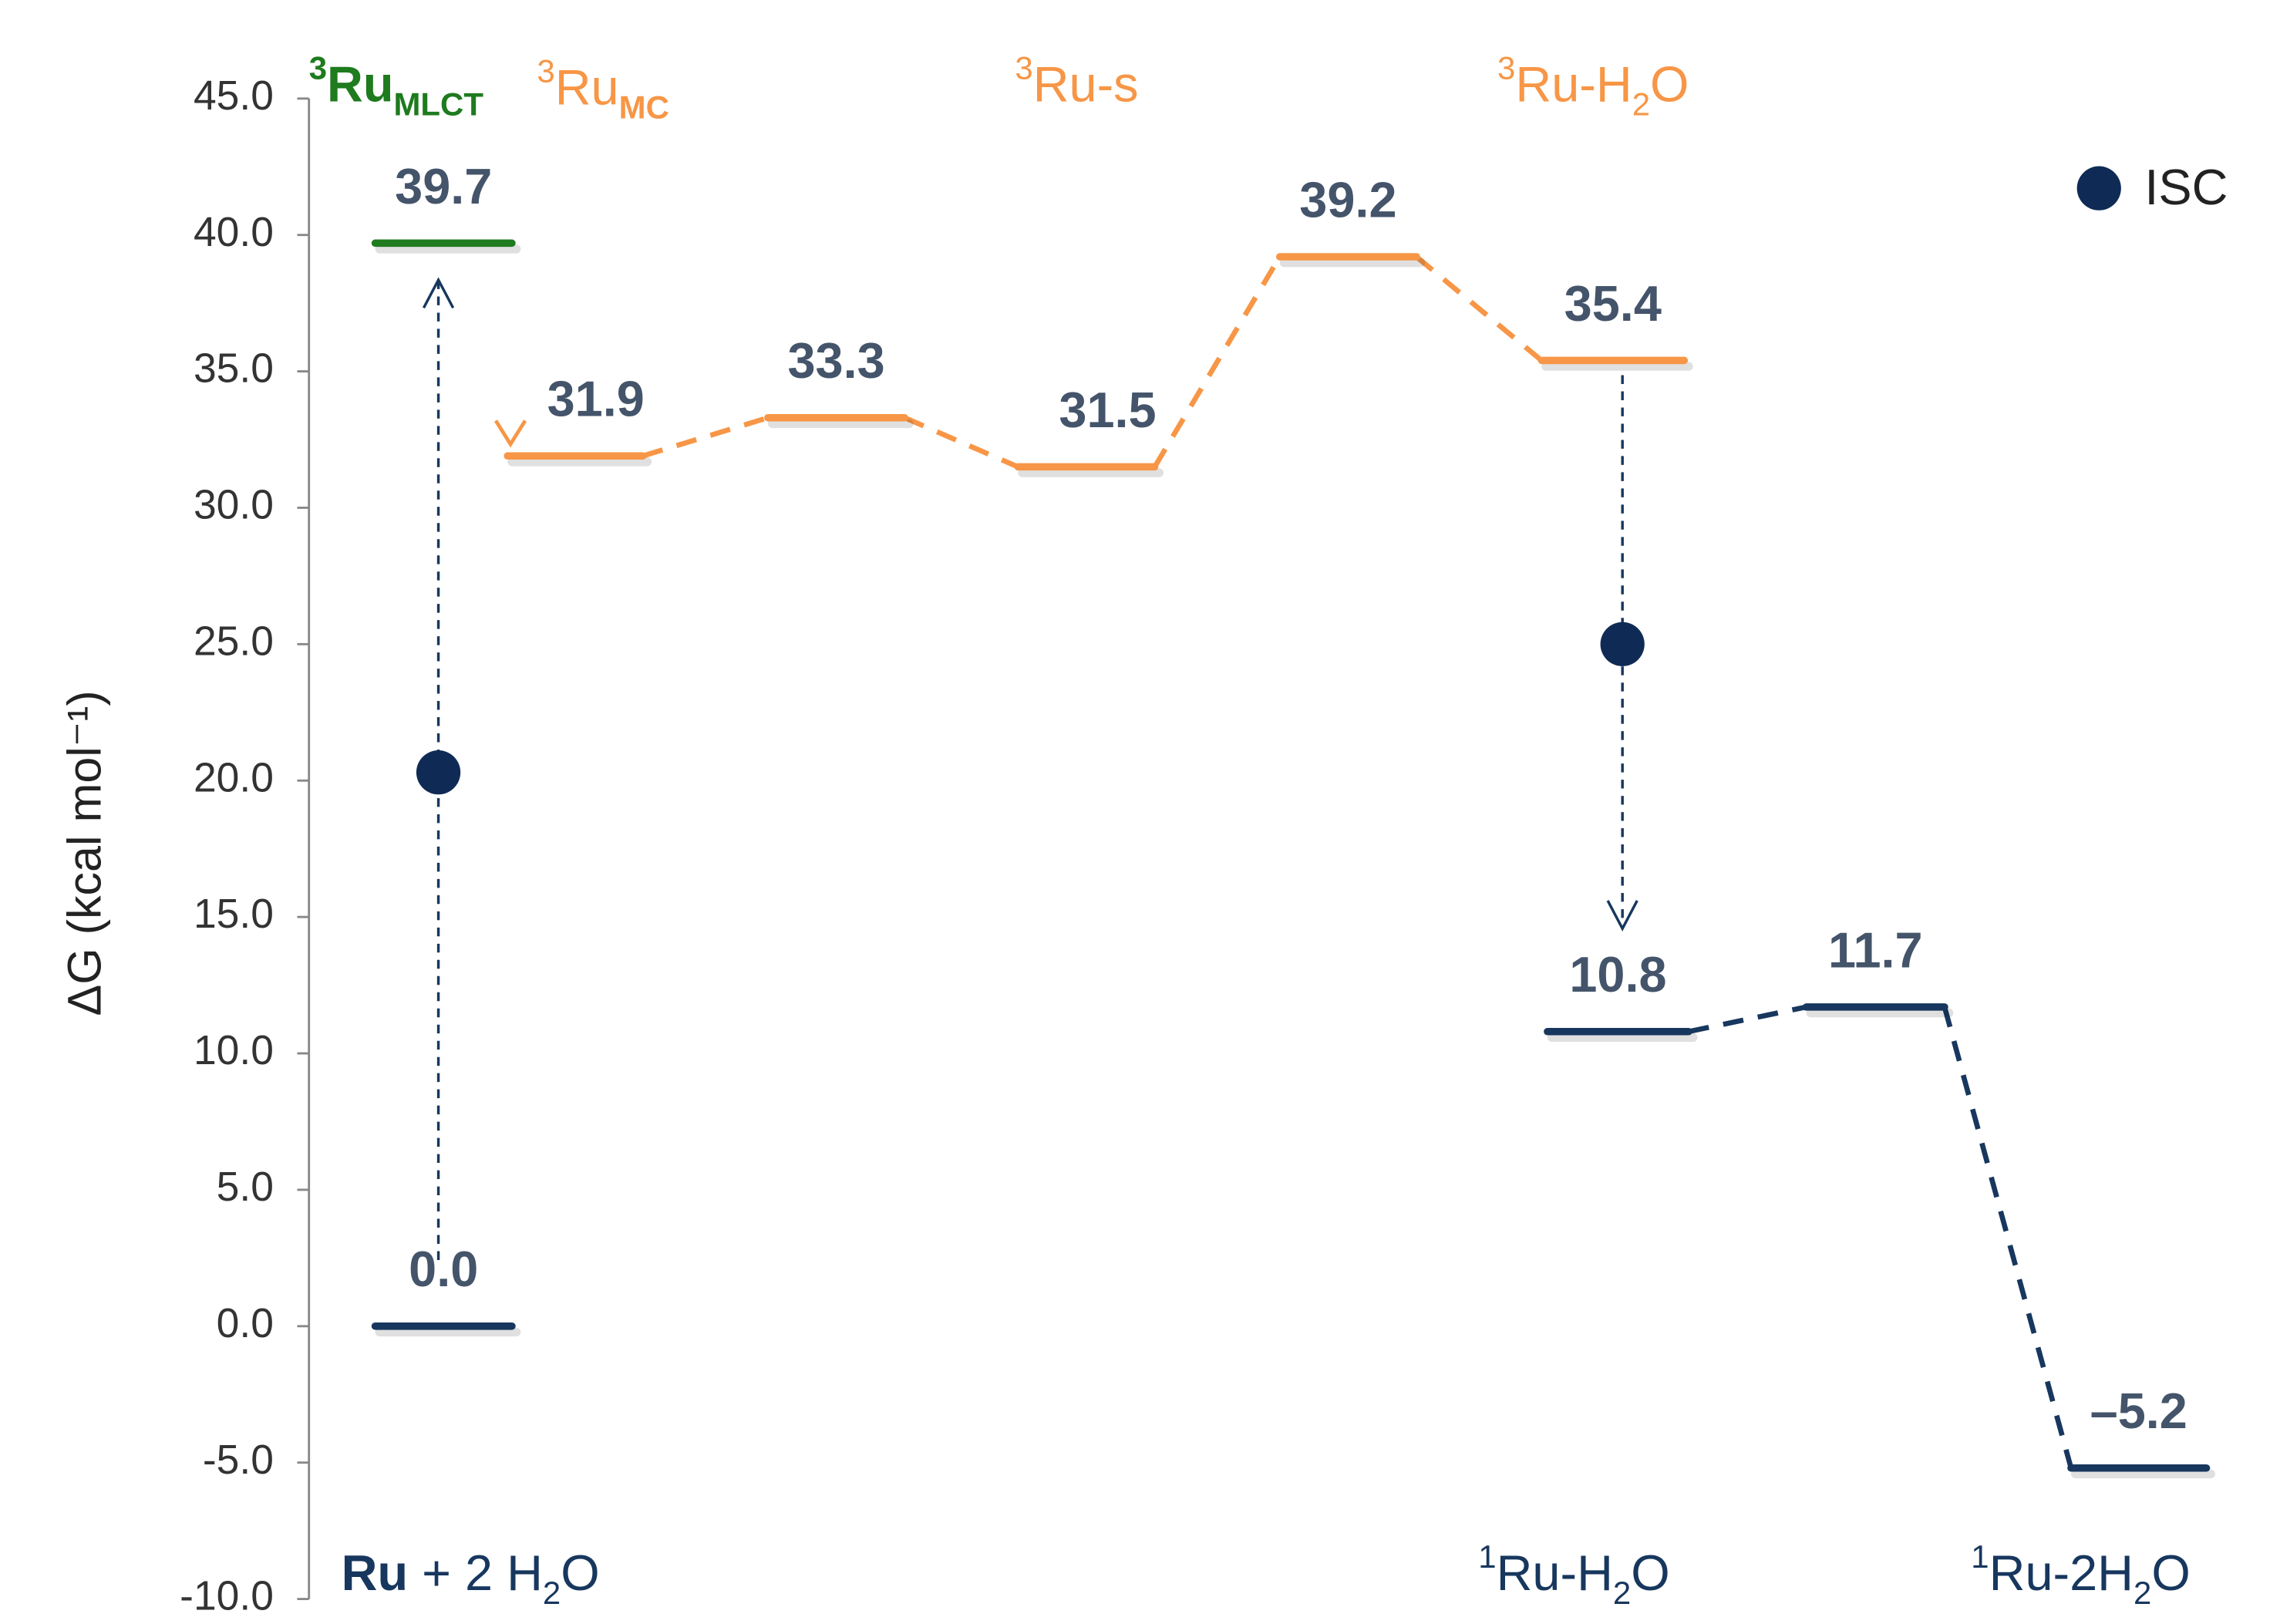  What do you see at coordinates (227, 1597) in the screenshot?
I see `y-tick-label: -10.0` at bounding box center [227, 1597].